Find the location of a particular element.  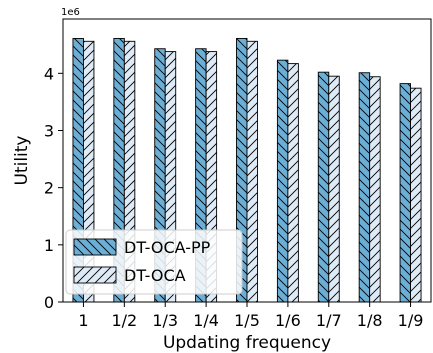

y-tick-label: 1 is located at coordinates (49, 245).